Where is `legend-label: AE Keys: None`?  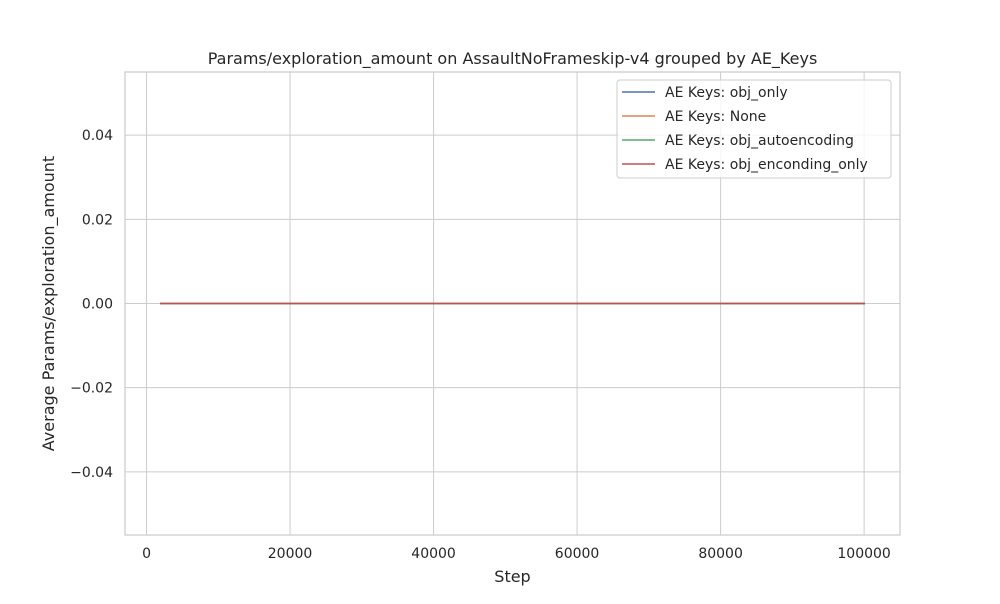
legend-label: AE Keys: None is located at coordinates (715, 117).